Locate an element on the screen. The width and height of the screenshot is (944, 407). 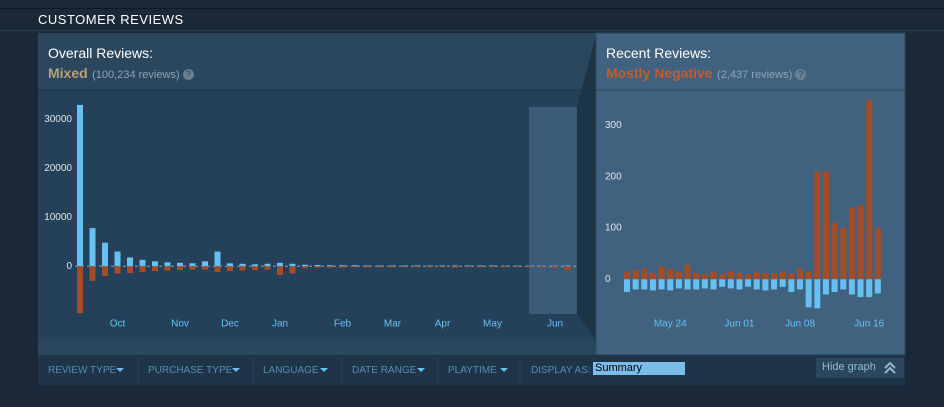
hide-graph-button-bg is located at coordinates (860, 368).